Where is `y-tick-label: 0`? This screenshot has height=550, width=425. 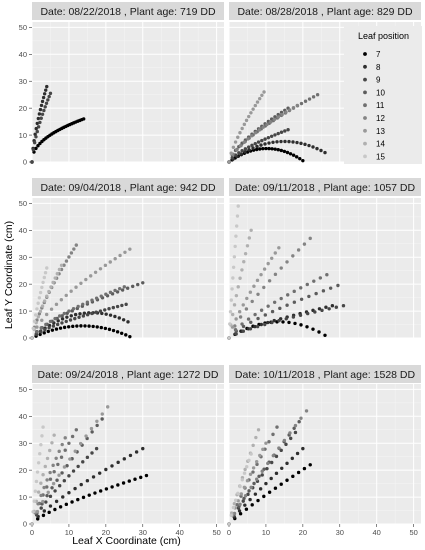
y-tick-label: 0 is located at coordinates (25, 338).